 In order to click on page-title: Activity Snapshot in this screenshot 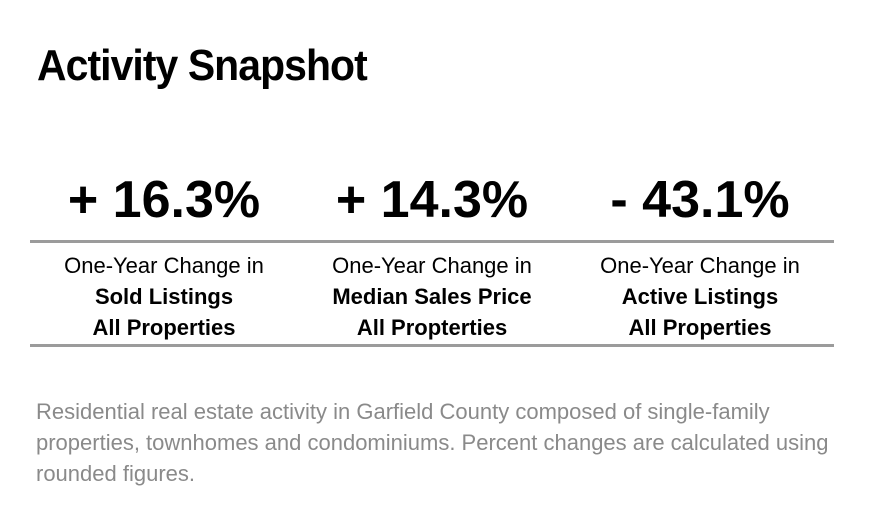, I will do `click(202, 65)`.